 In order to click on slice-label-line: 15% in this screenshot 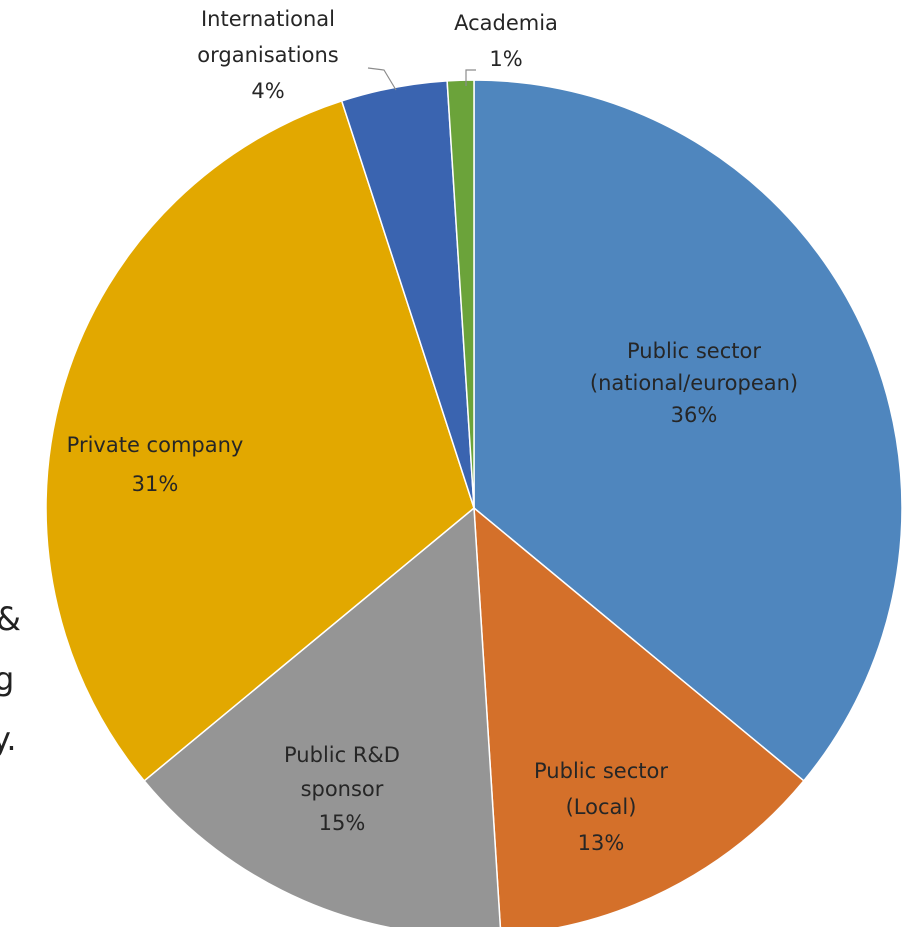, I will do `click(342, 823)`.